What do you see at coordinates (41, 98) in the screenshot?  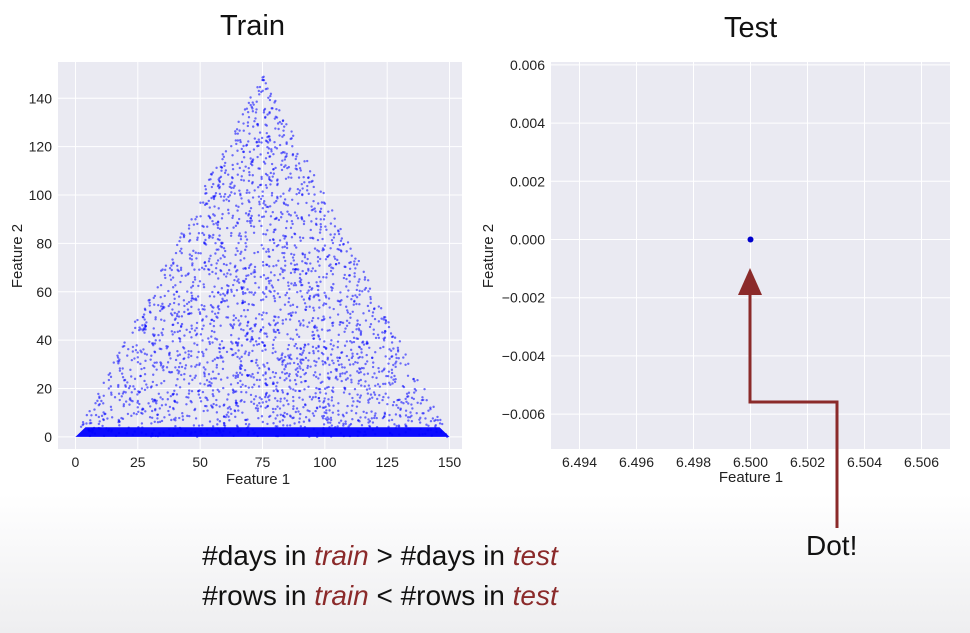 I see `train-y-tick-label: 140` at bounding box center [41, 98].